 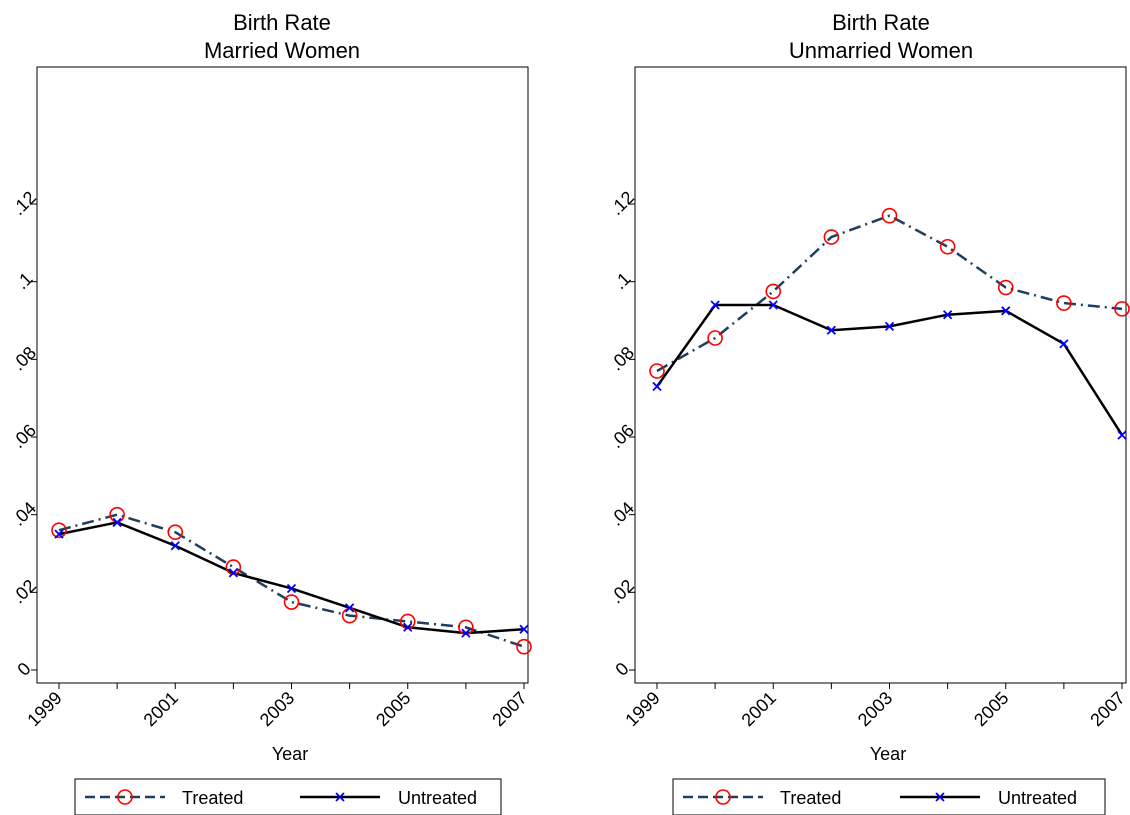 What do you see at coordinates (282, 50) in the screenshot?
I see `chart-subtitle: Married Women` at bounding box center [282, 50].